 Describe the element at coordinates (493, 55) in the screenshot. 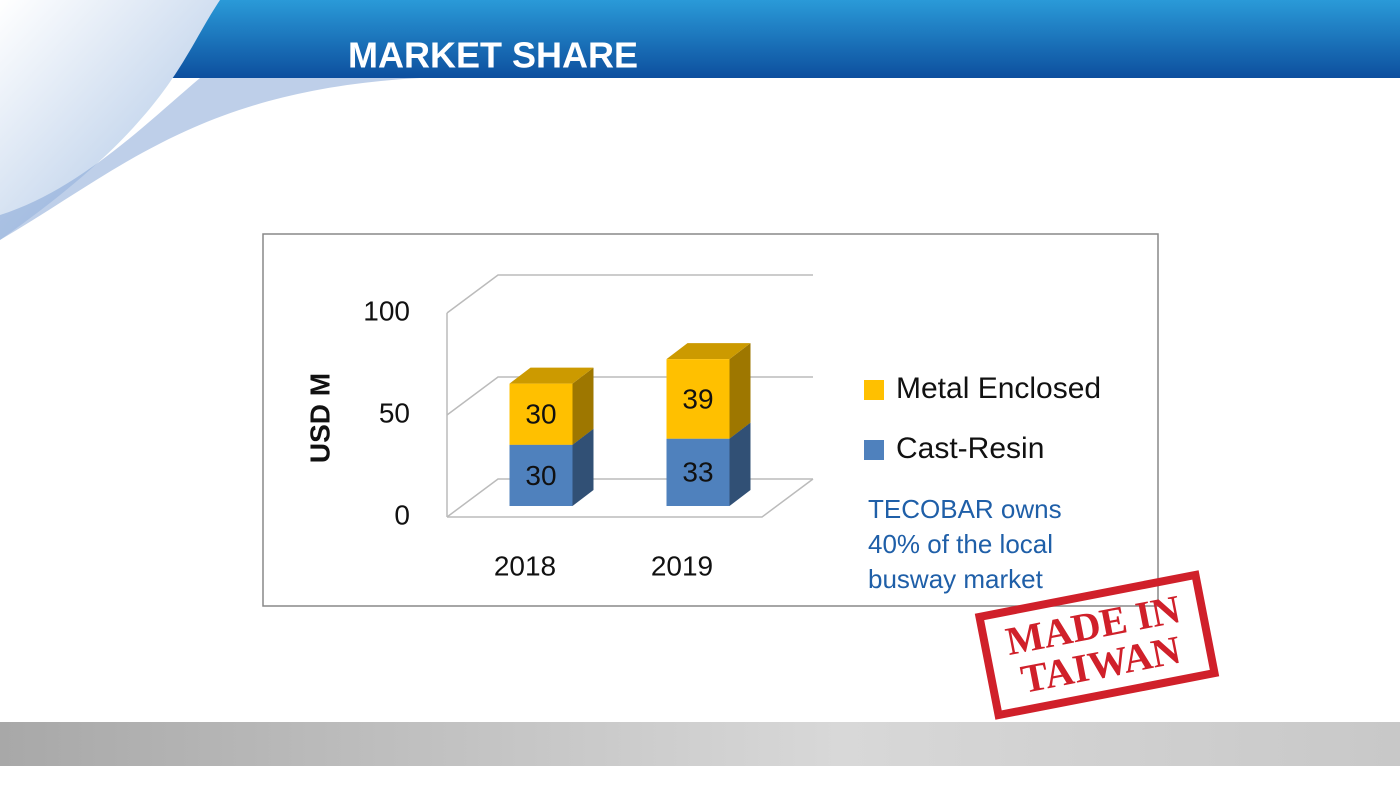

I see `slide-title: MARKET SHARE` at that location.